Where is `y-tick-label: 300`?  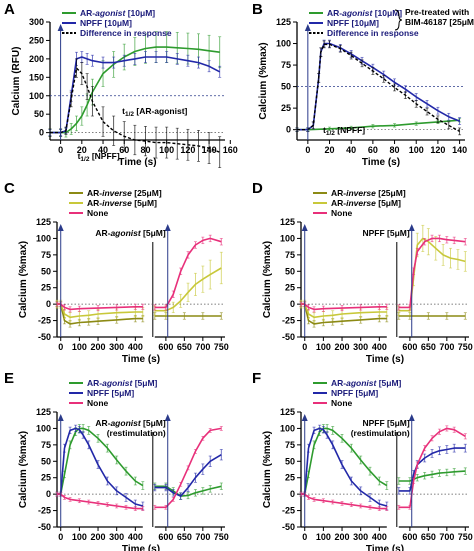
y-tick-label: 300 is located at coordinates (36, 22).